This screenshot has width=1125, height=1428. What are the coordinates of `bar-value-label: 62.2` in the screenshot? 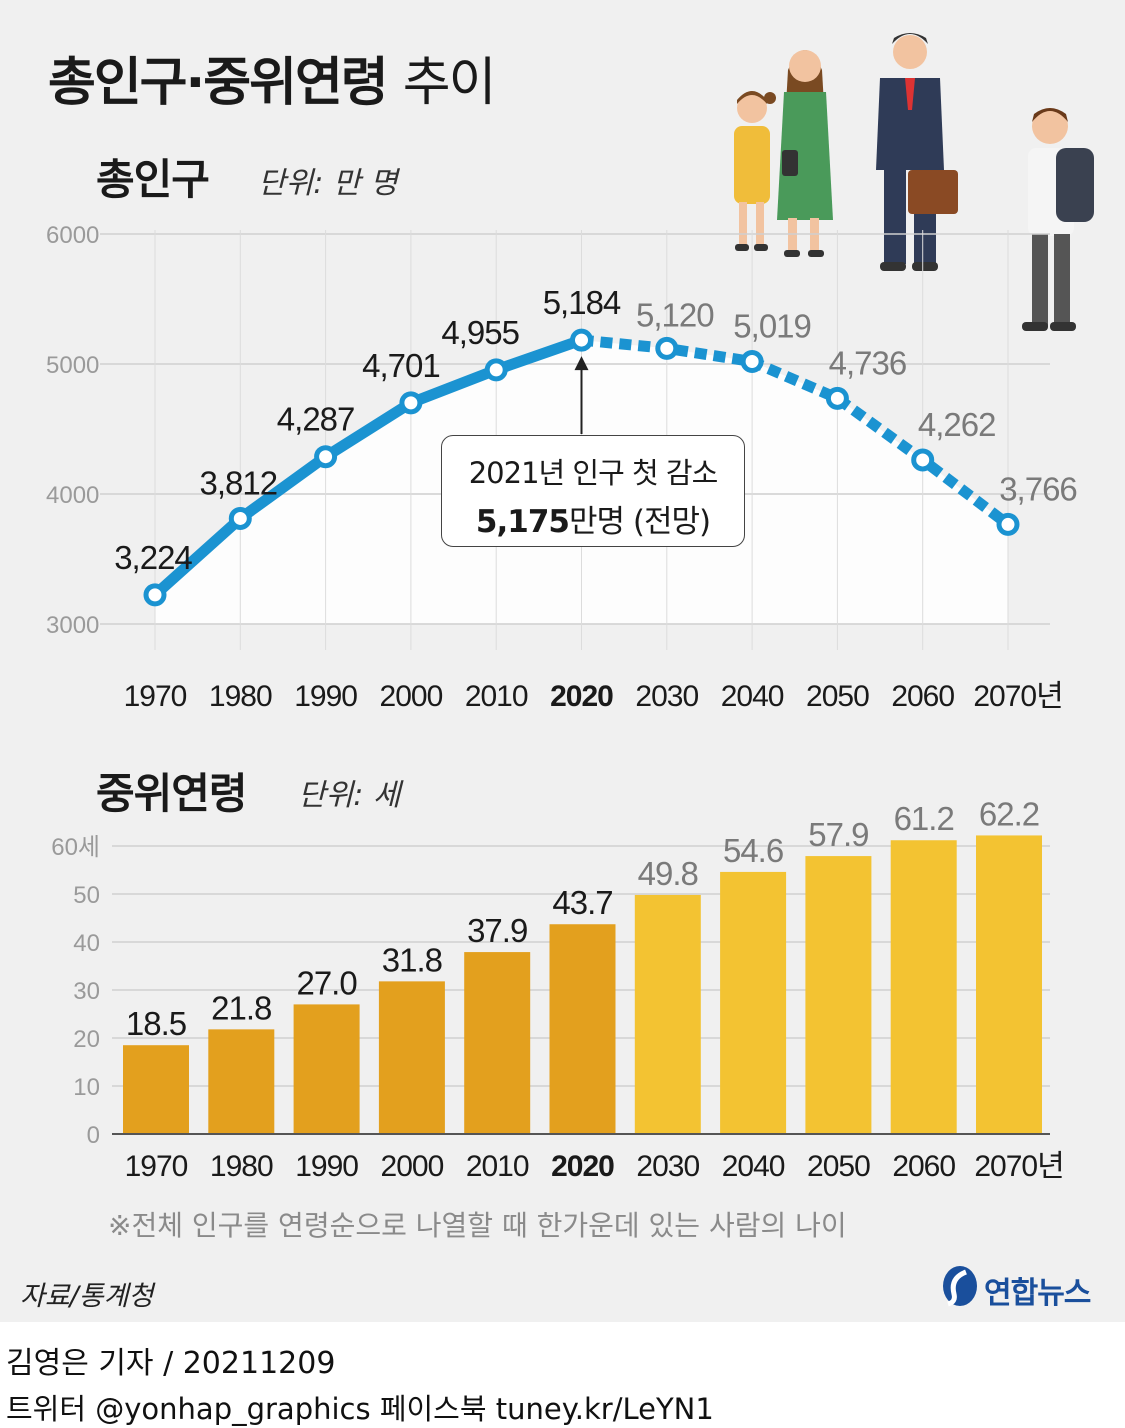 It's located at (1009, 813).